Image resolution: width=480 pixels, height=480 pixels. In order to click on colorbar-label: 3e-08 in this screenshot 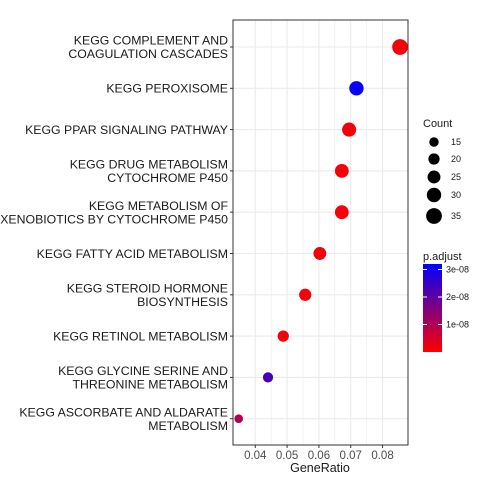, I will do `click(457, 270)`.